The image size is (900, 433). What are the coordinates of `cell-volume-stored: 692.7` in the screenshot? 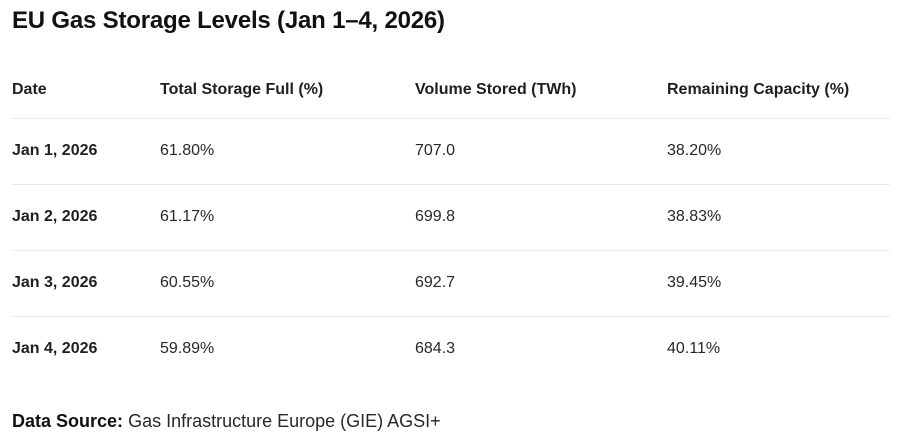 It's located at (541, 283).